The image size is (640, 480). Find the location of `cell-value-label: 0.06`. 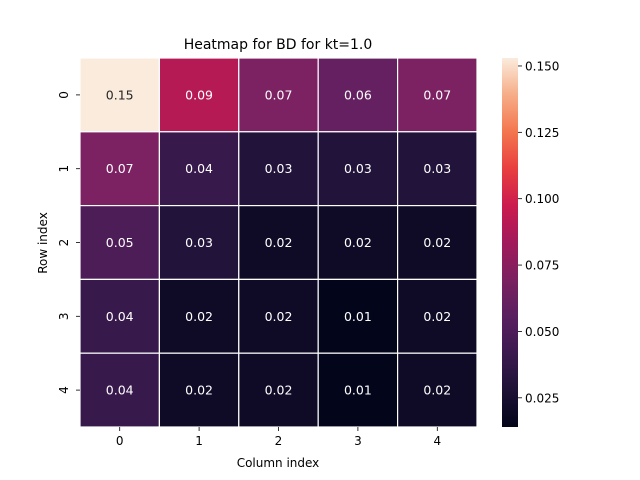

cell-value-label: 0.06 is located at coordinates (358, 94).